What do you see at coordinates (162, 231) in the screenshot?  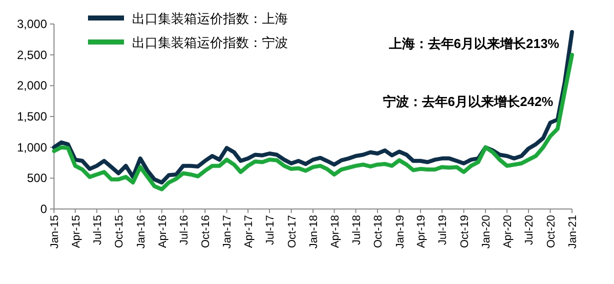 I see `x-tick-label: Apr-16` at bounding box center [162, 231].